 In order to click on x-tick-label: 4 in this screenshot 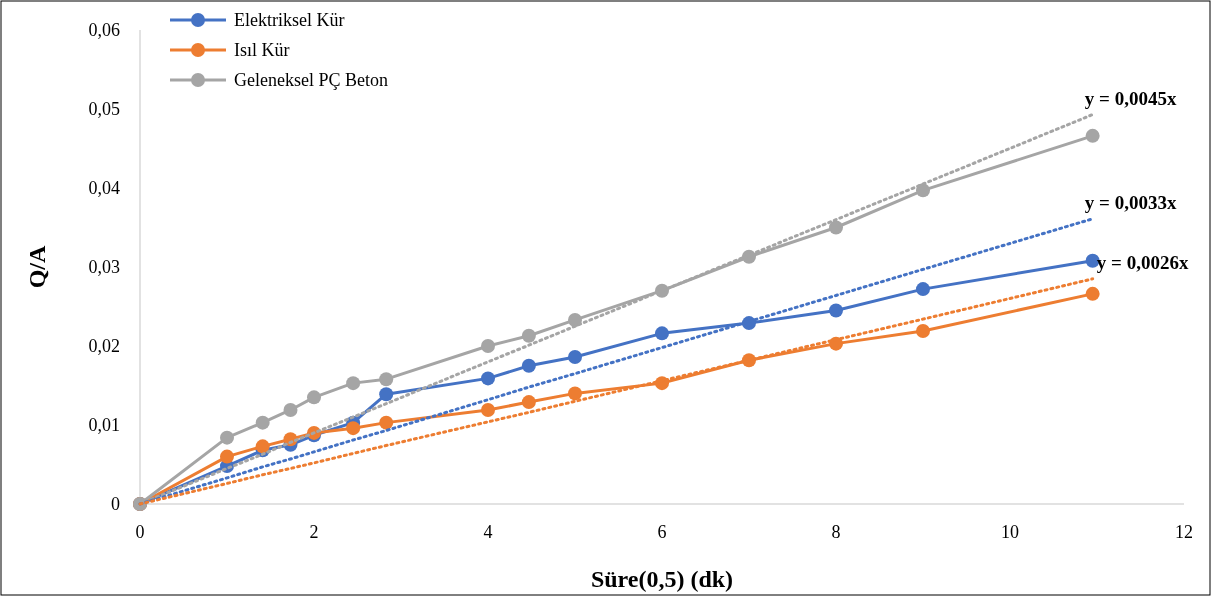, I will do `click(488, 532)`.